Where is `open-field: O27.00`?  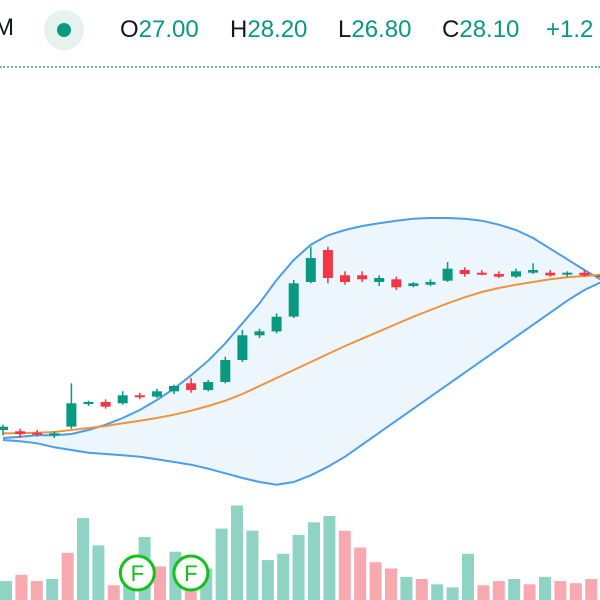
open-field: O27.00 is located at coordinates (159, 29).